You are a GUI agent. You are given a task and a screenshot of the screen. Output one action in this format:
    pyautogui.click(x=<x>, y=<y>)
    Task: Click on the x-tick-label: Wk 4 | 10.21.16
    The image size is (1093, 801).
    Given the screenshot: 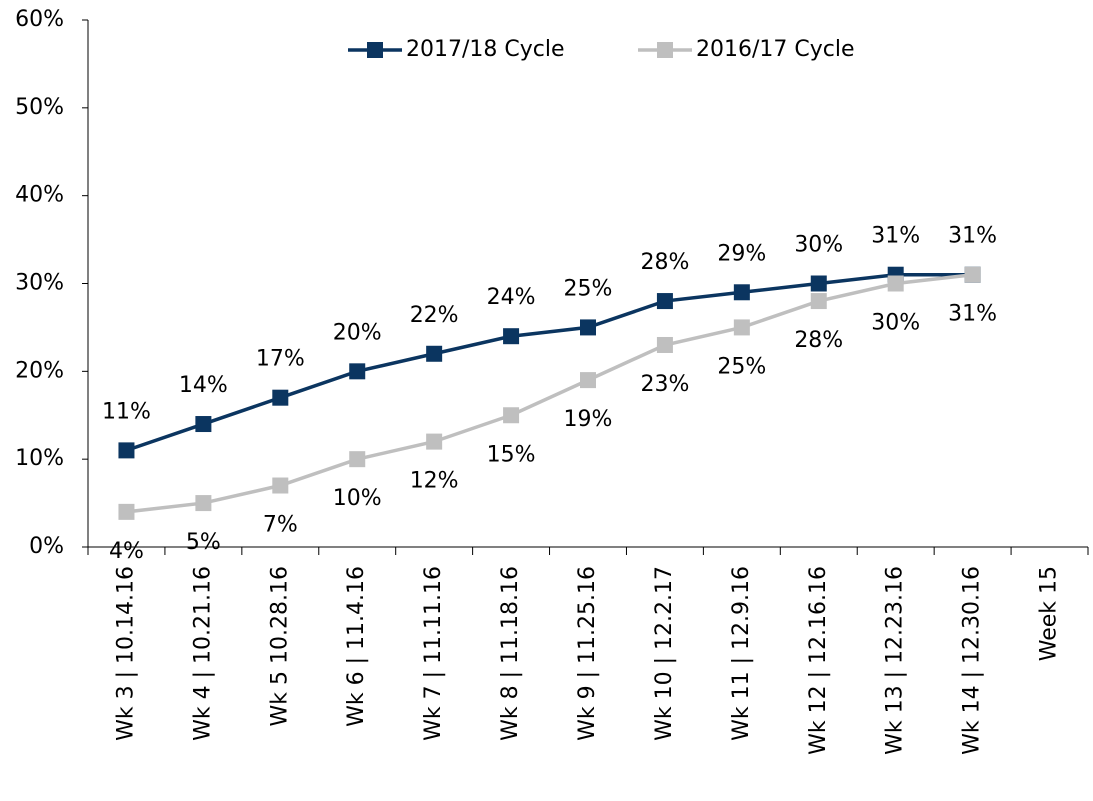 What is the action you would take?
    pyautogui.click(x=202, y=653)
    